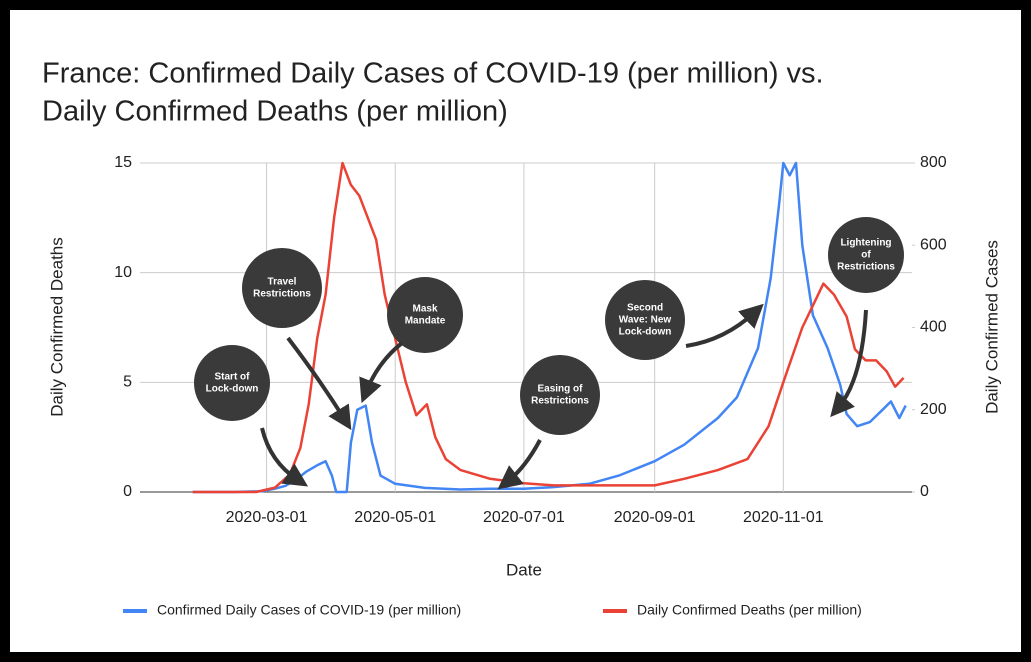  I want to click on y2-tick-label: 400, so click(933, 327).